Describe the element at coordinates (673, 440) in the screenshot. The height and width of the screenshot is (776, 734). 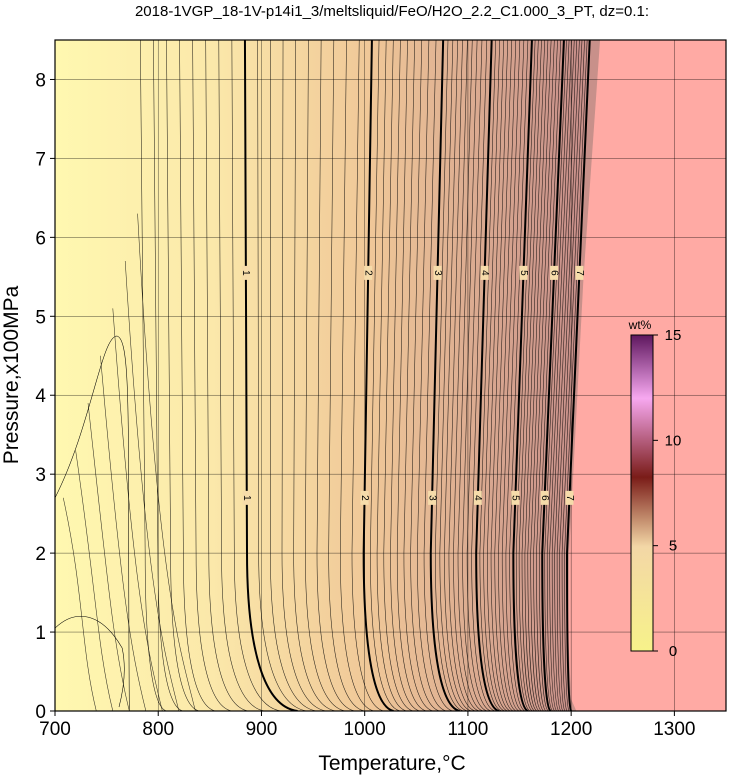
I see `colorbar-tick-label: 10` at that location.